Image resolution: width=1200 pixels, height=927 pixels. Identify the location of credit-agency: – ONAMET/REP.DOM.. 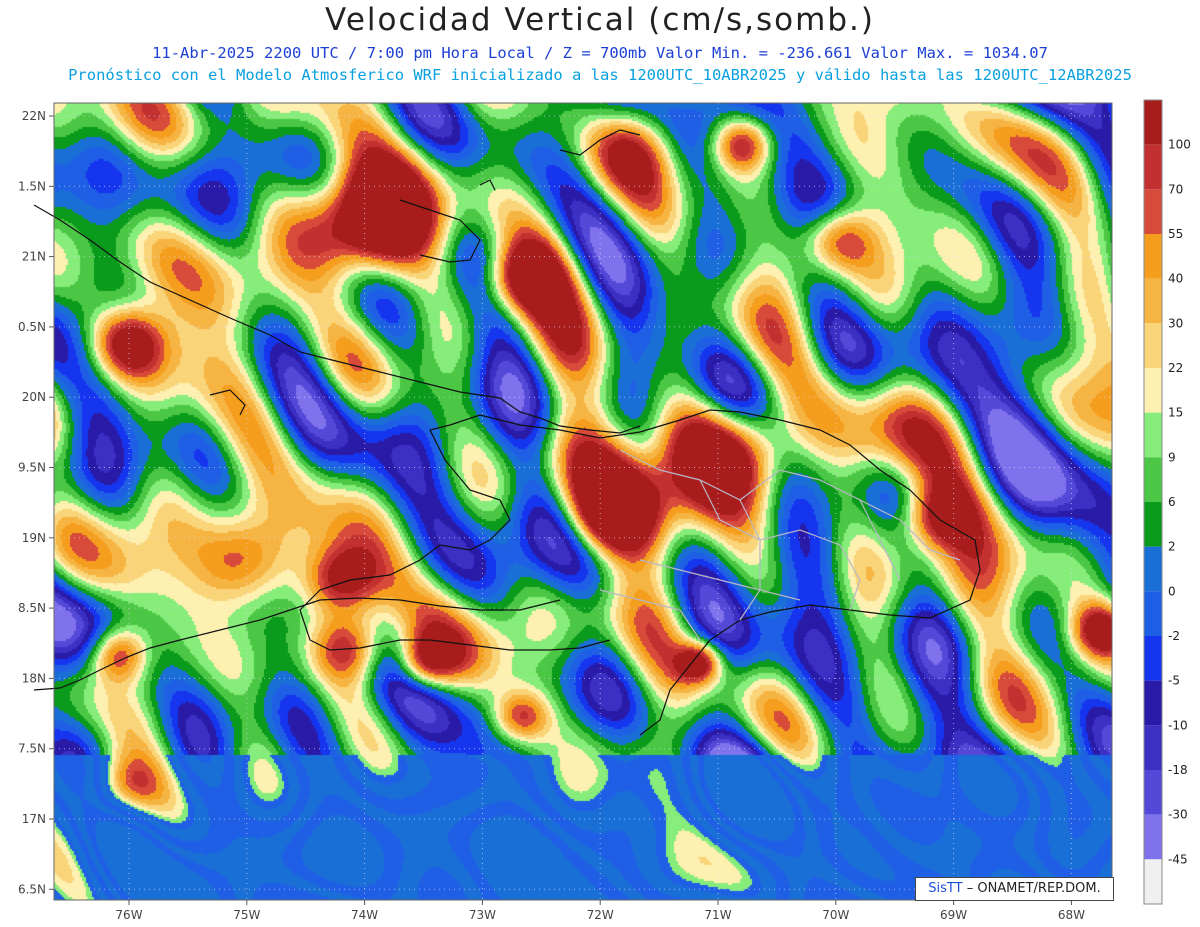
(1033, 888).